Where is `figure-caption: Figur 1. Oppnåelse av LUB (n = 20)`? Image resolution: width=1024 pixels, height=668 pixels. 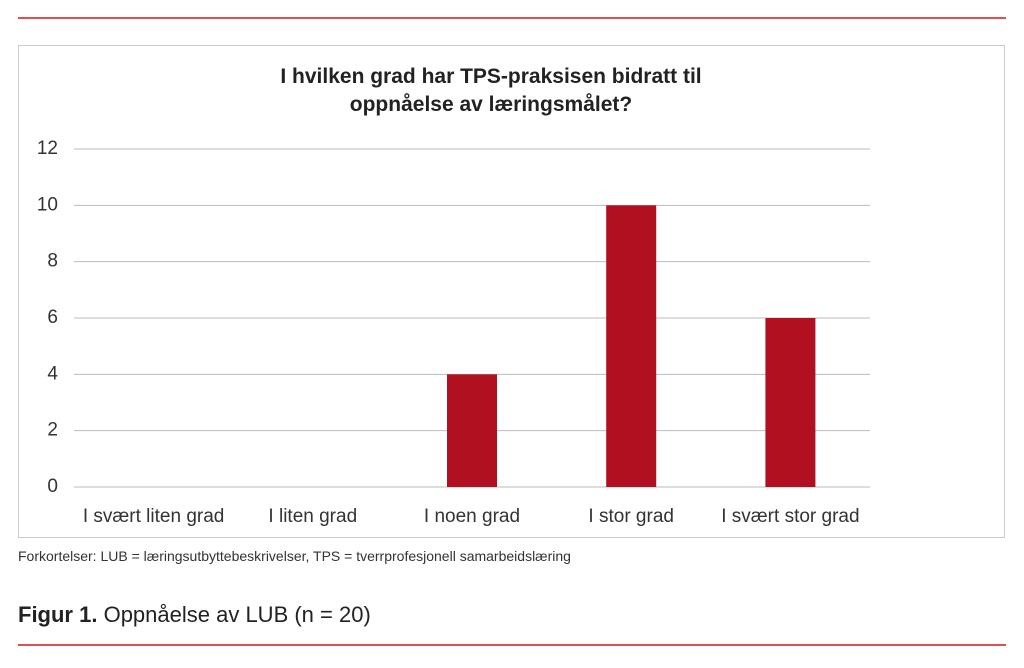 figure-caption: Figur 1. Oppnåelse av LUB (n = 20) is located at coordinates (194, 615).